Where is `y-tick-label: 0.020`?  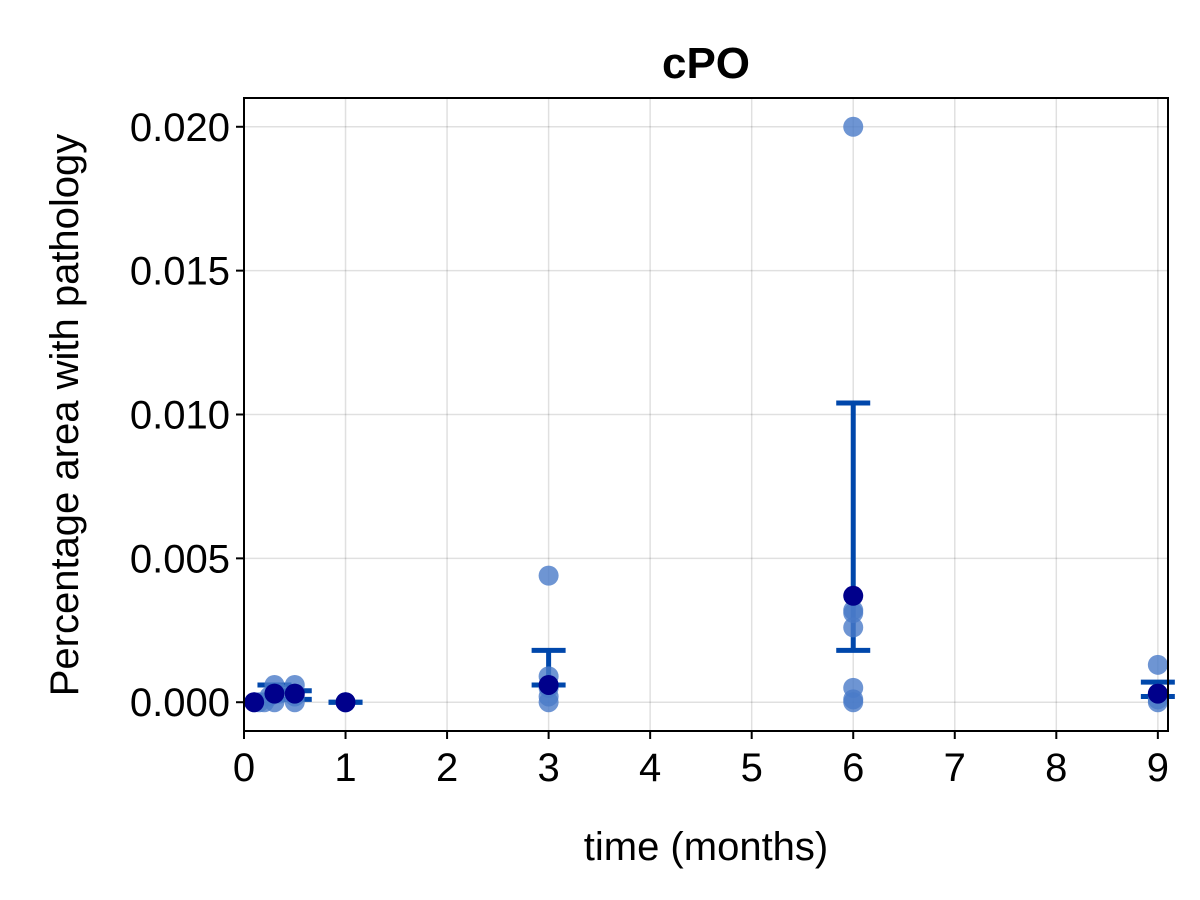 y-tick-label: 0.020 is located at coordinates (180, 128).